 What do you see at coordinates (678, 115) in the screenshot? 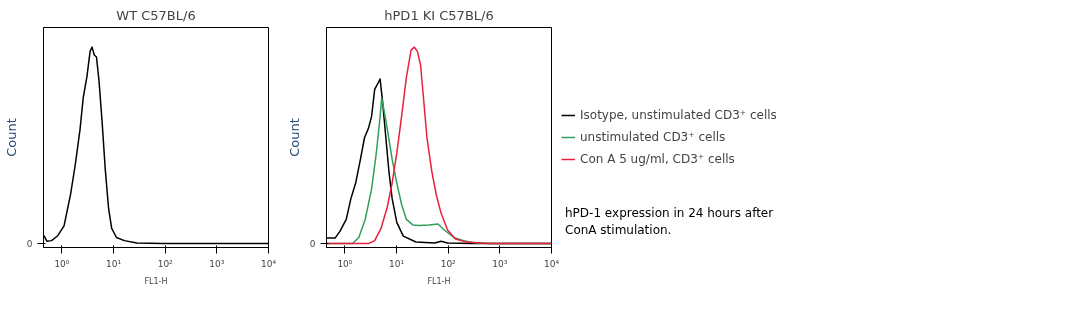
I see `legend-label: Isotype, unstimulated CD3⁺ cells` at bounding box center [678, 115].